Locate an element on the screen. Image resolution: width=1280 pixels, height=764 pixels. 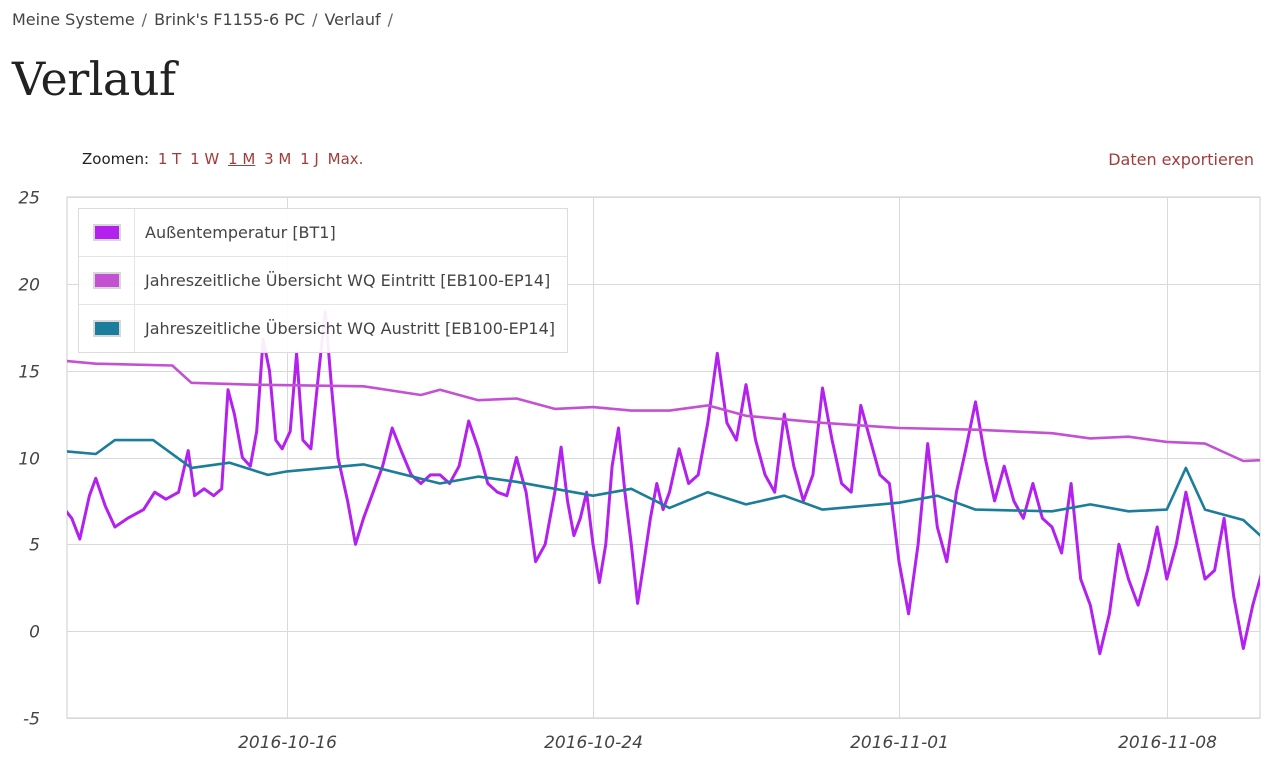
breadcrumb-item-device: Brink's F1155-6 PC is located at coordinates (230, 19).